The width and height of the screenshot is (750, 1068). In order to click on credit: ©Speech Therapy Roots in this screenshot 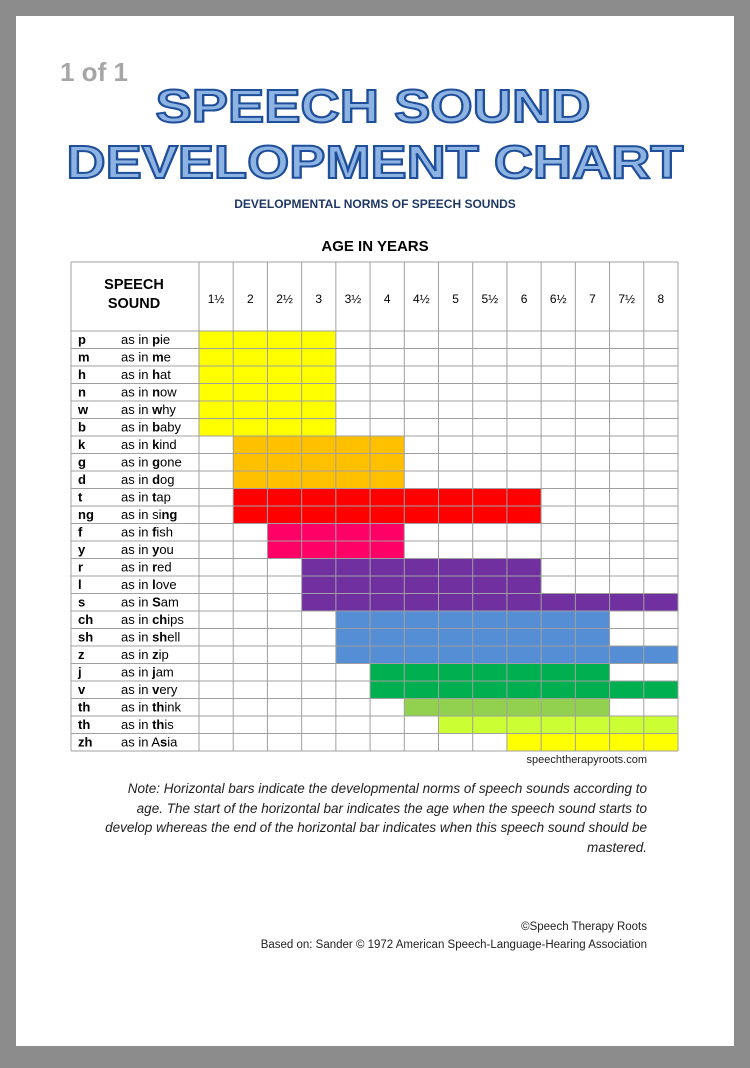, I will do `click(584, 927)`.